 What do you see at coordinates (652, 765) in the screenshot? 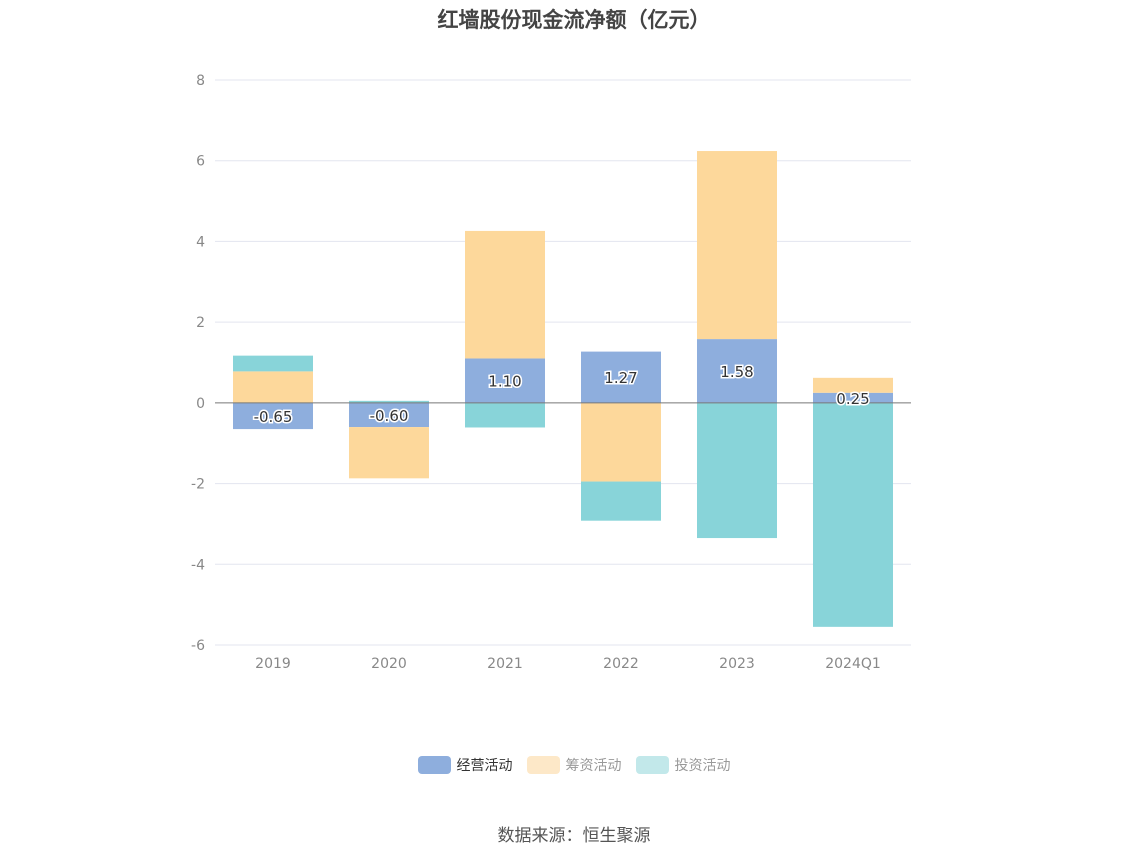
I see `legend-swatch-investing` at bounding box center [652, 765].